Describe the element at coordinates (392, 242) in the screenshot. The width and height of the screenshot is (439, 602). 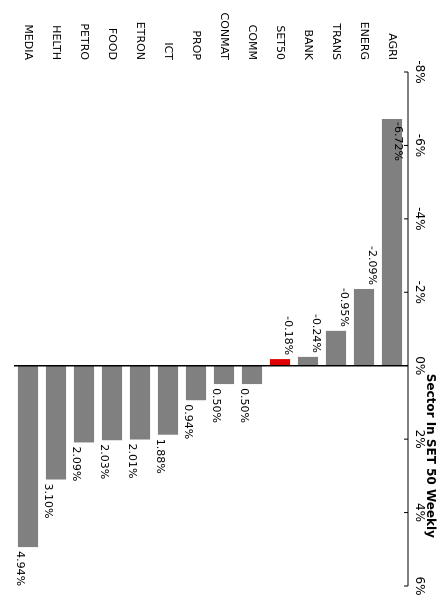
I see `bar-agri` at that location.